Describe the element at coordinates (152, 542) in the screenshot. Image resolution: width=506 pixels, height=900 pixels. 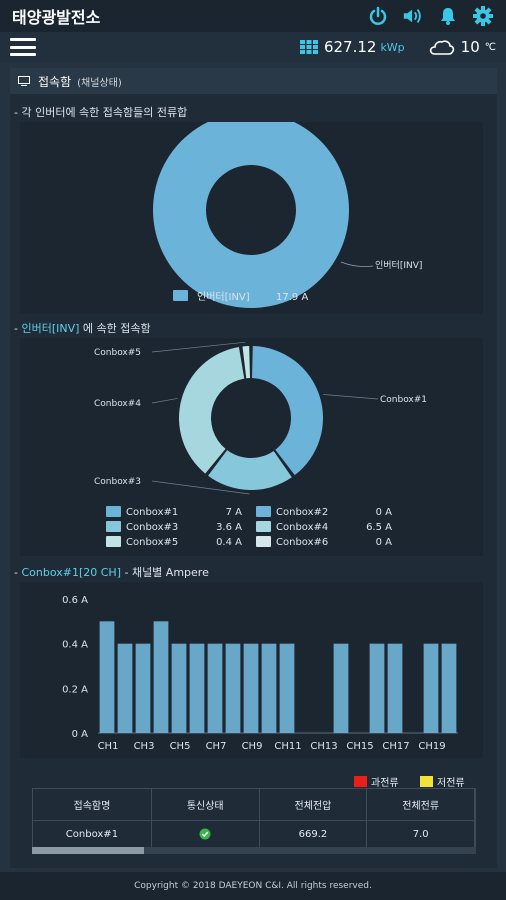
I see `legend-label: Conbox#5` at that location.